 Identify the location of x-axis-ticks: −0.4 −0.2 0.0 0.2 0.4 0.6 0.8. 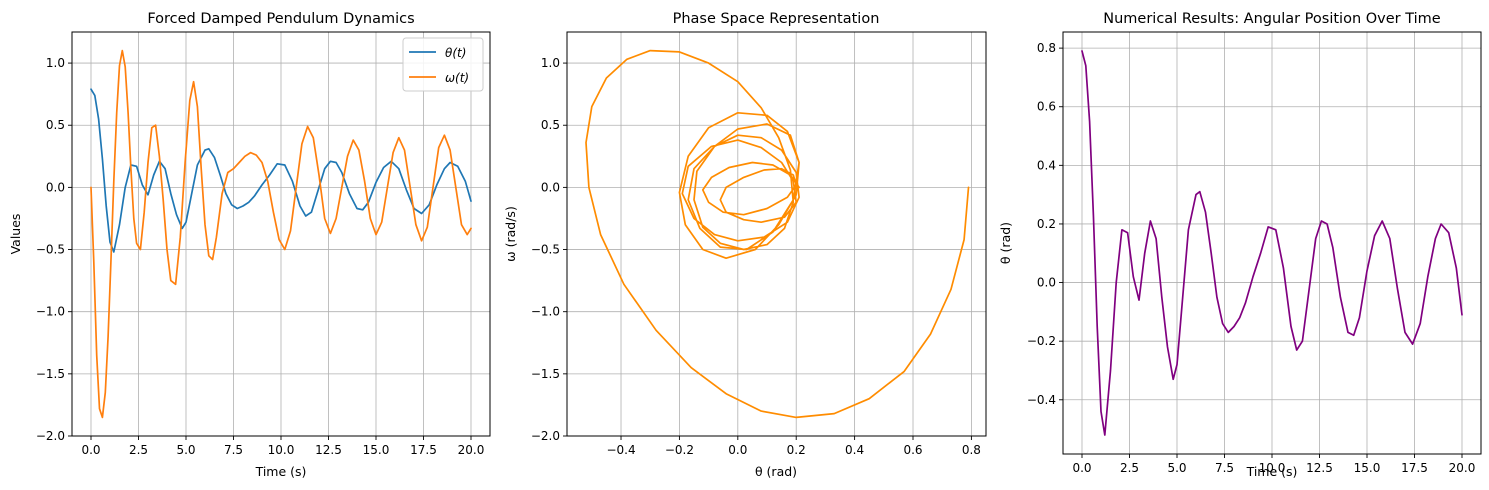
(793, 446).